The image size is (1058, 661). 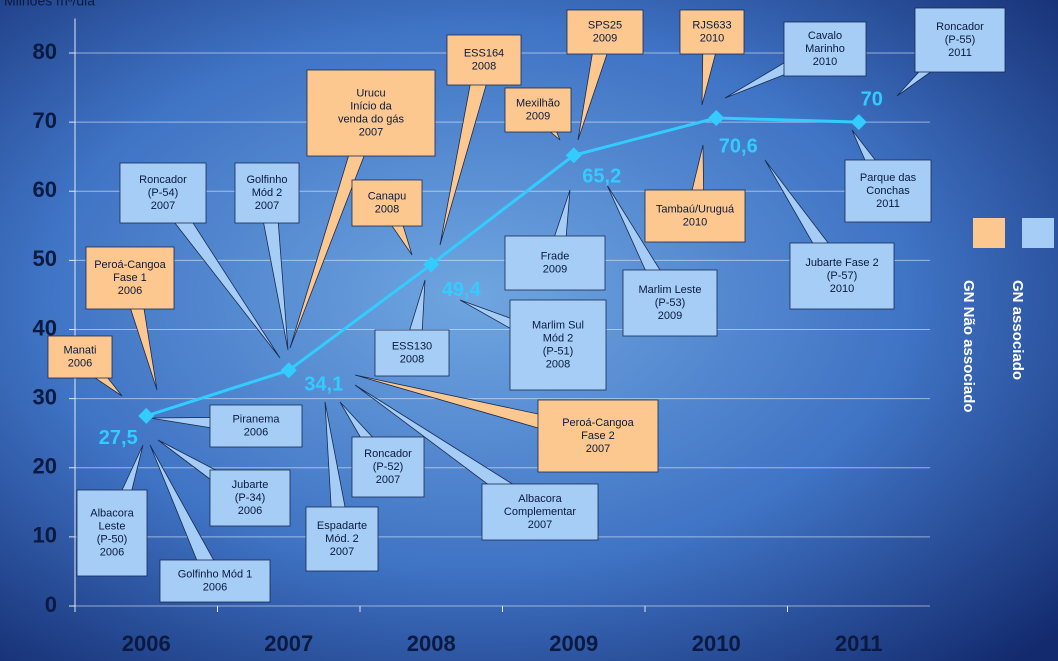 What do you see at coordinates (555, 256) in the screenshot?
I see `callout-text: Frade` at bounding box center [555, 256].